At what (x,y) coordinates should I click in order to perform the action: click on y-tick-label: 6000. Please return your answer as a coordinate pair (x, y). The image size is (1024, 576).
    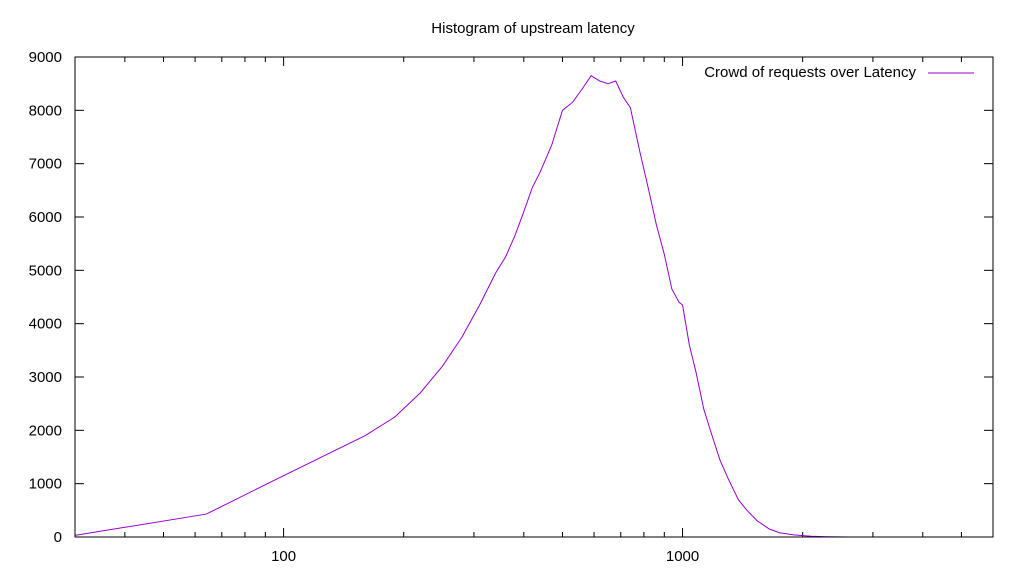
    Looking at the image, I should click on (45, 217).